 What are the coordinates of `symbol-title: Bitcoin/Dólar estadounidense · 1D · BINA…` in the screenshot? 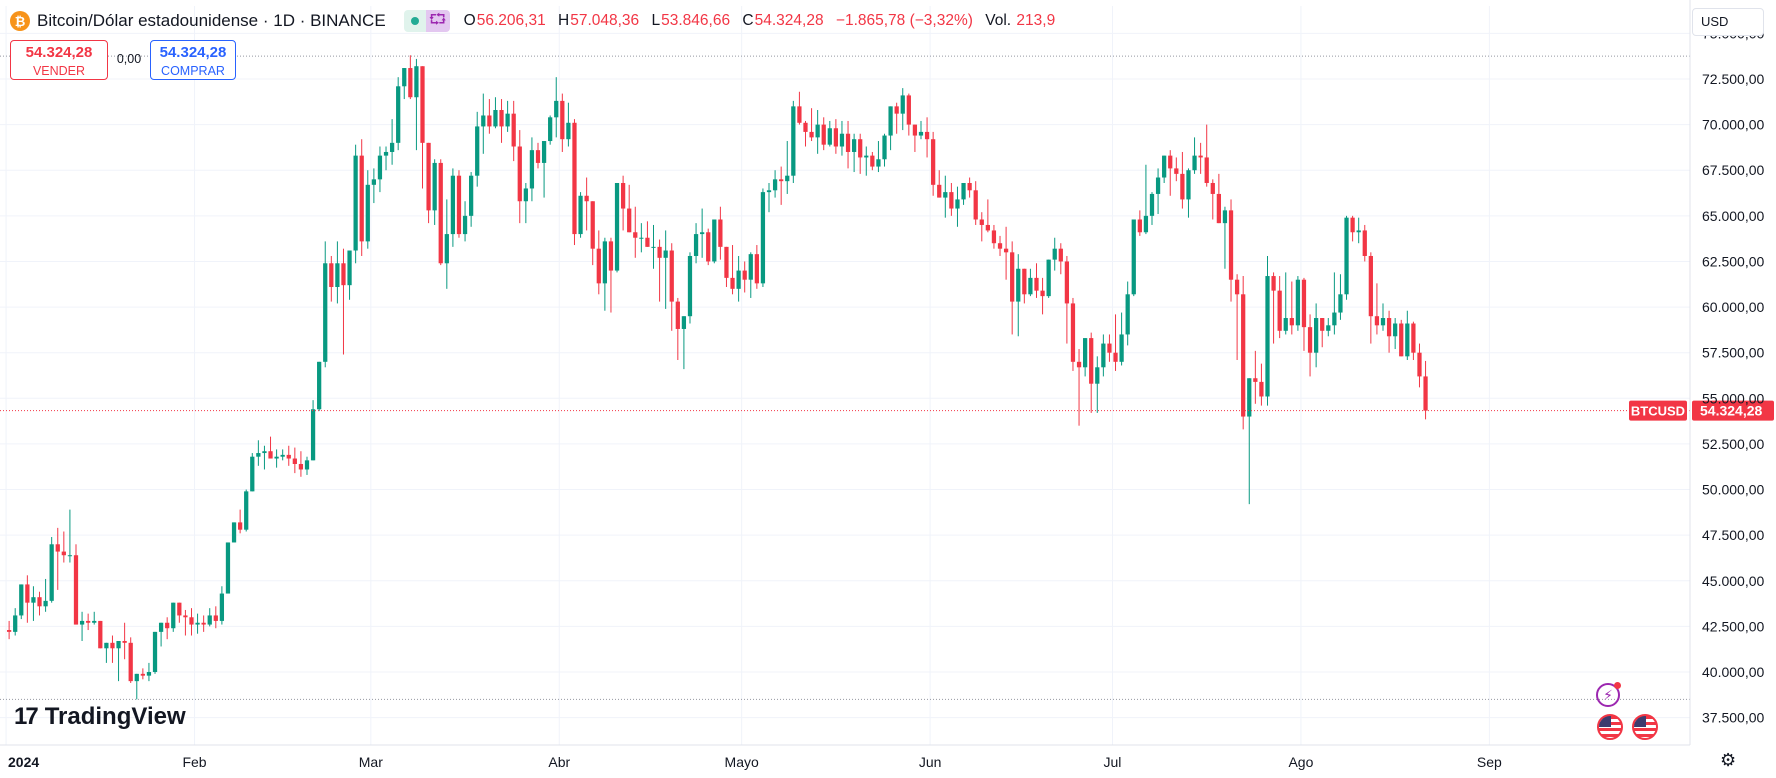 It's located at (211, 20).